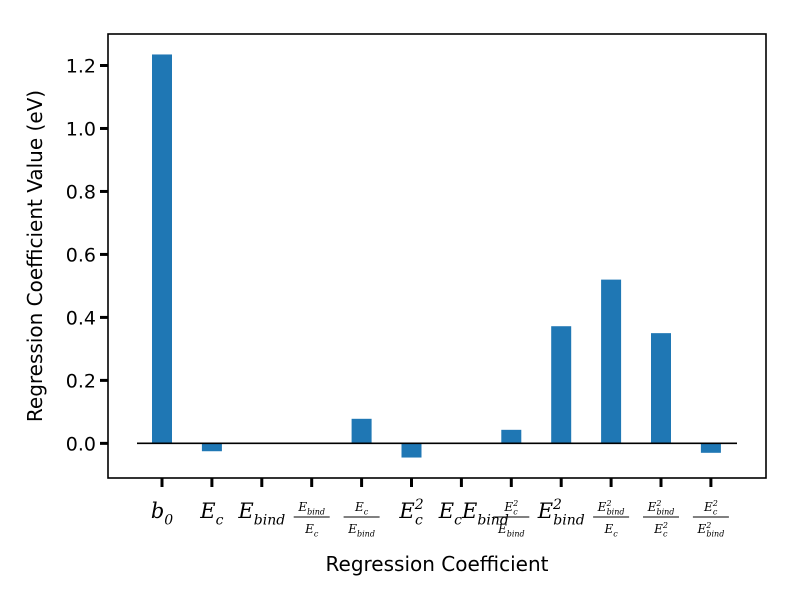  What do you see at coordinates (710, 519) in the screenshot?
I see `x-tick-label-11: E2 c E2 bind` at bounding box center [710, 519].